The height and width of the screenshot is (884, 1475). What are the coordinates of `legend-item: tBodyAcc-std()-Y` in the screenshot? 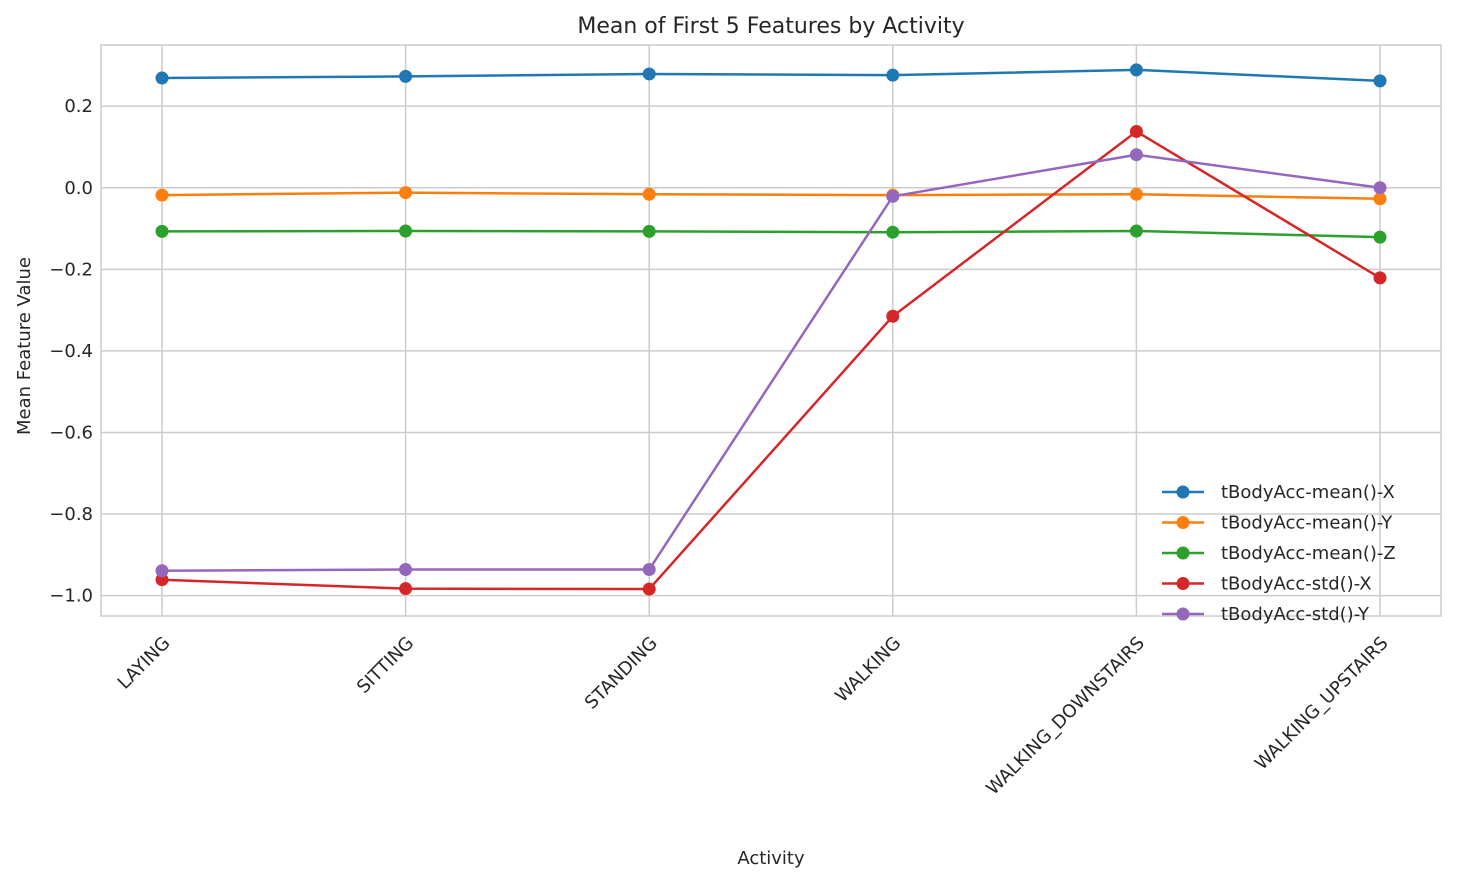 It's located at (1266, 614).